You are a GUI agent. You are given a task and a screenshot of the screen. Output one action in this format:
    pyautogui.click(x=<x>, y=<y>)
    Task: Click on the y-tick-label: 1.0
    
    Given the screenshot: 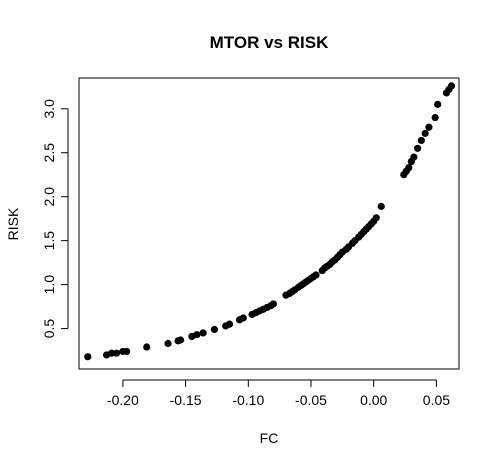 What is the action you would take?
    pyautogui.click(x=49, y=285)
    